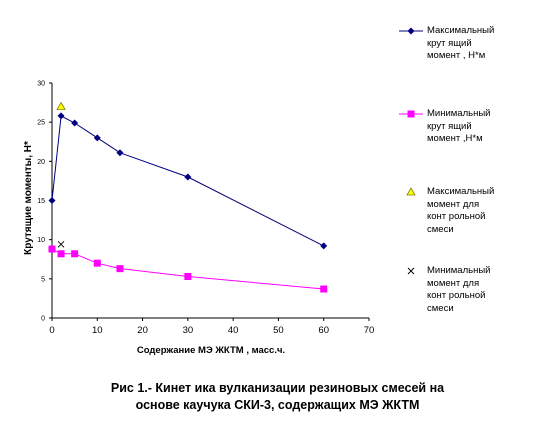 This screenshot has width=555, height=431. Describe the element at coordinates (41, 162) in the screenshot. I see `y-tick-label: 20` at that location.